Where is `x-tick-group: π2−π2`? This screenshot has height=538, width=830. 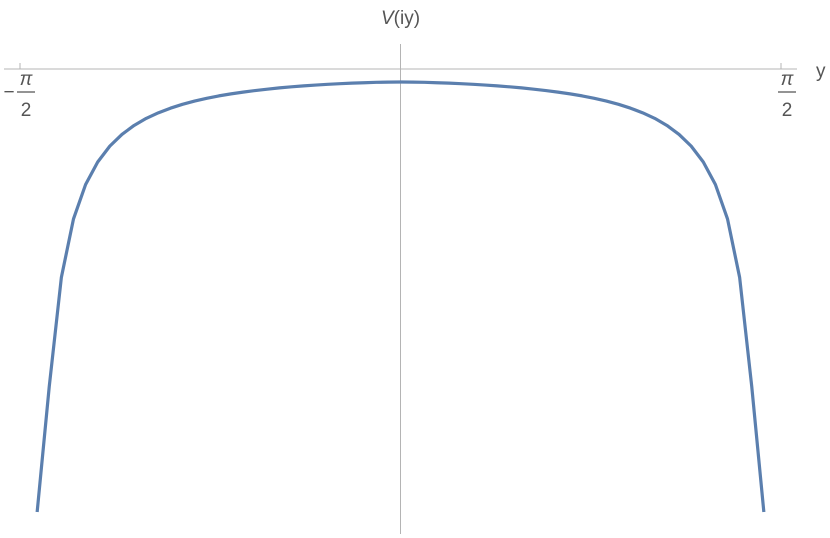 x-tick-group: π2−π2 is located at coordinates (399, 92).